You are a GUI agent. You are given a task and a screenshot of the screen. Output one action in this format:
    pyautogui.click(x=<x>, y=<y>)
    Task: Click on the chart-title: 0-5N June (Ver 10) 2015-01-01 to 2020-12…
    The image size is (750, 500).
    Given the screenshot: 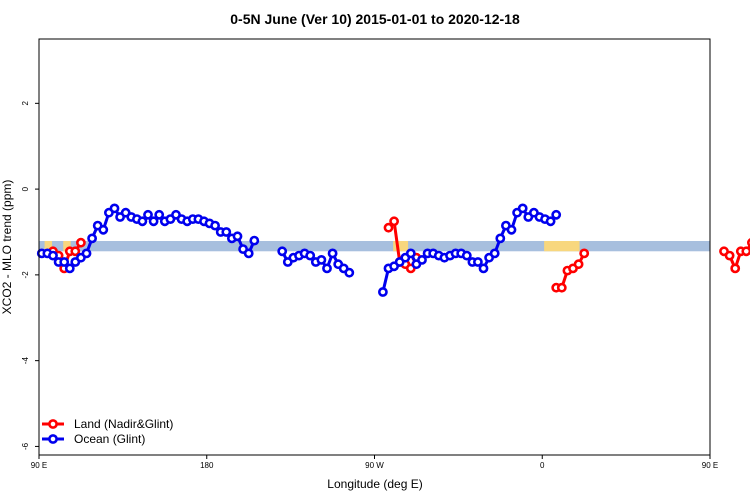 What is the action you would take?
    pyautogui.click(x=375, y=19)
    